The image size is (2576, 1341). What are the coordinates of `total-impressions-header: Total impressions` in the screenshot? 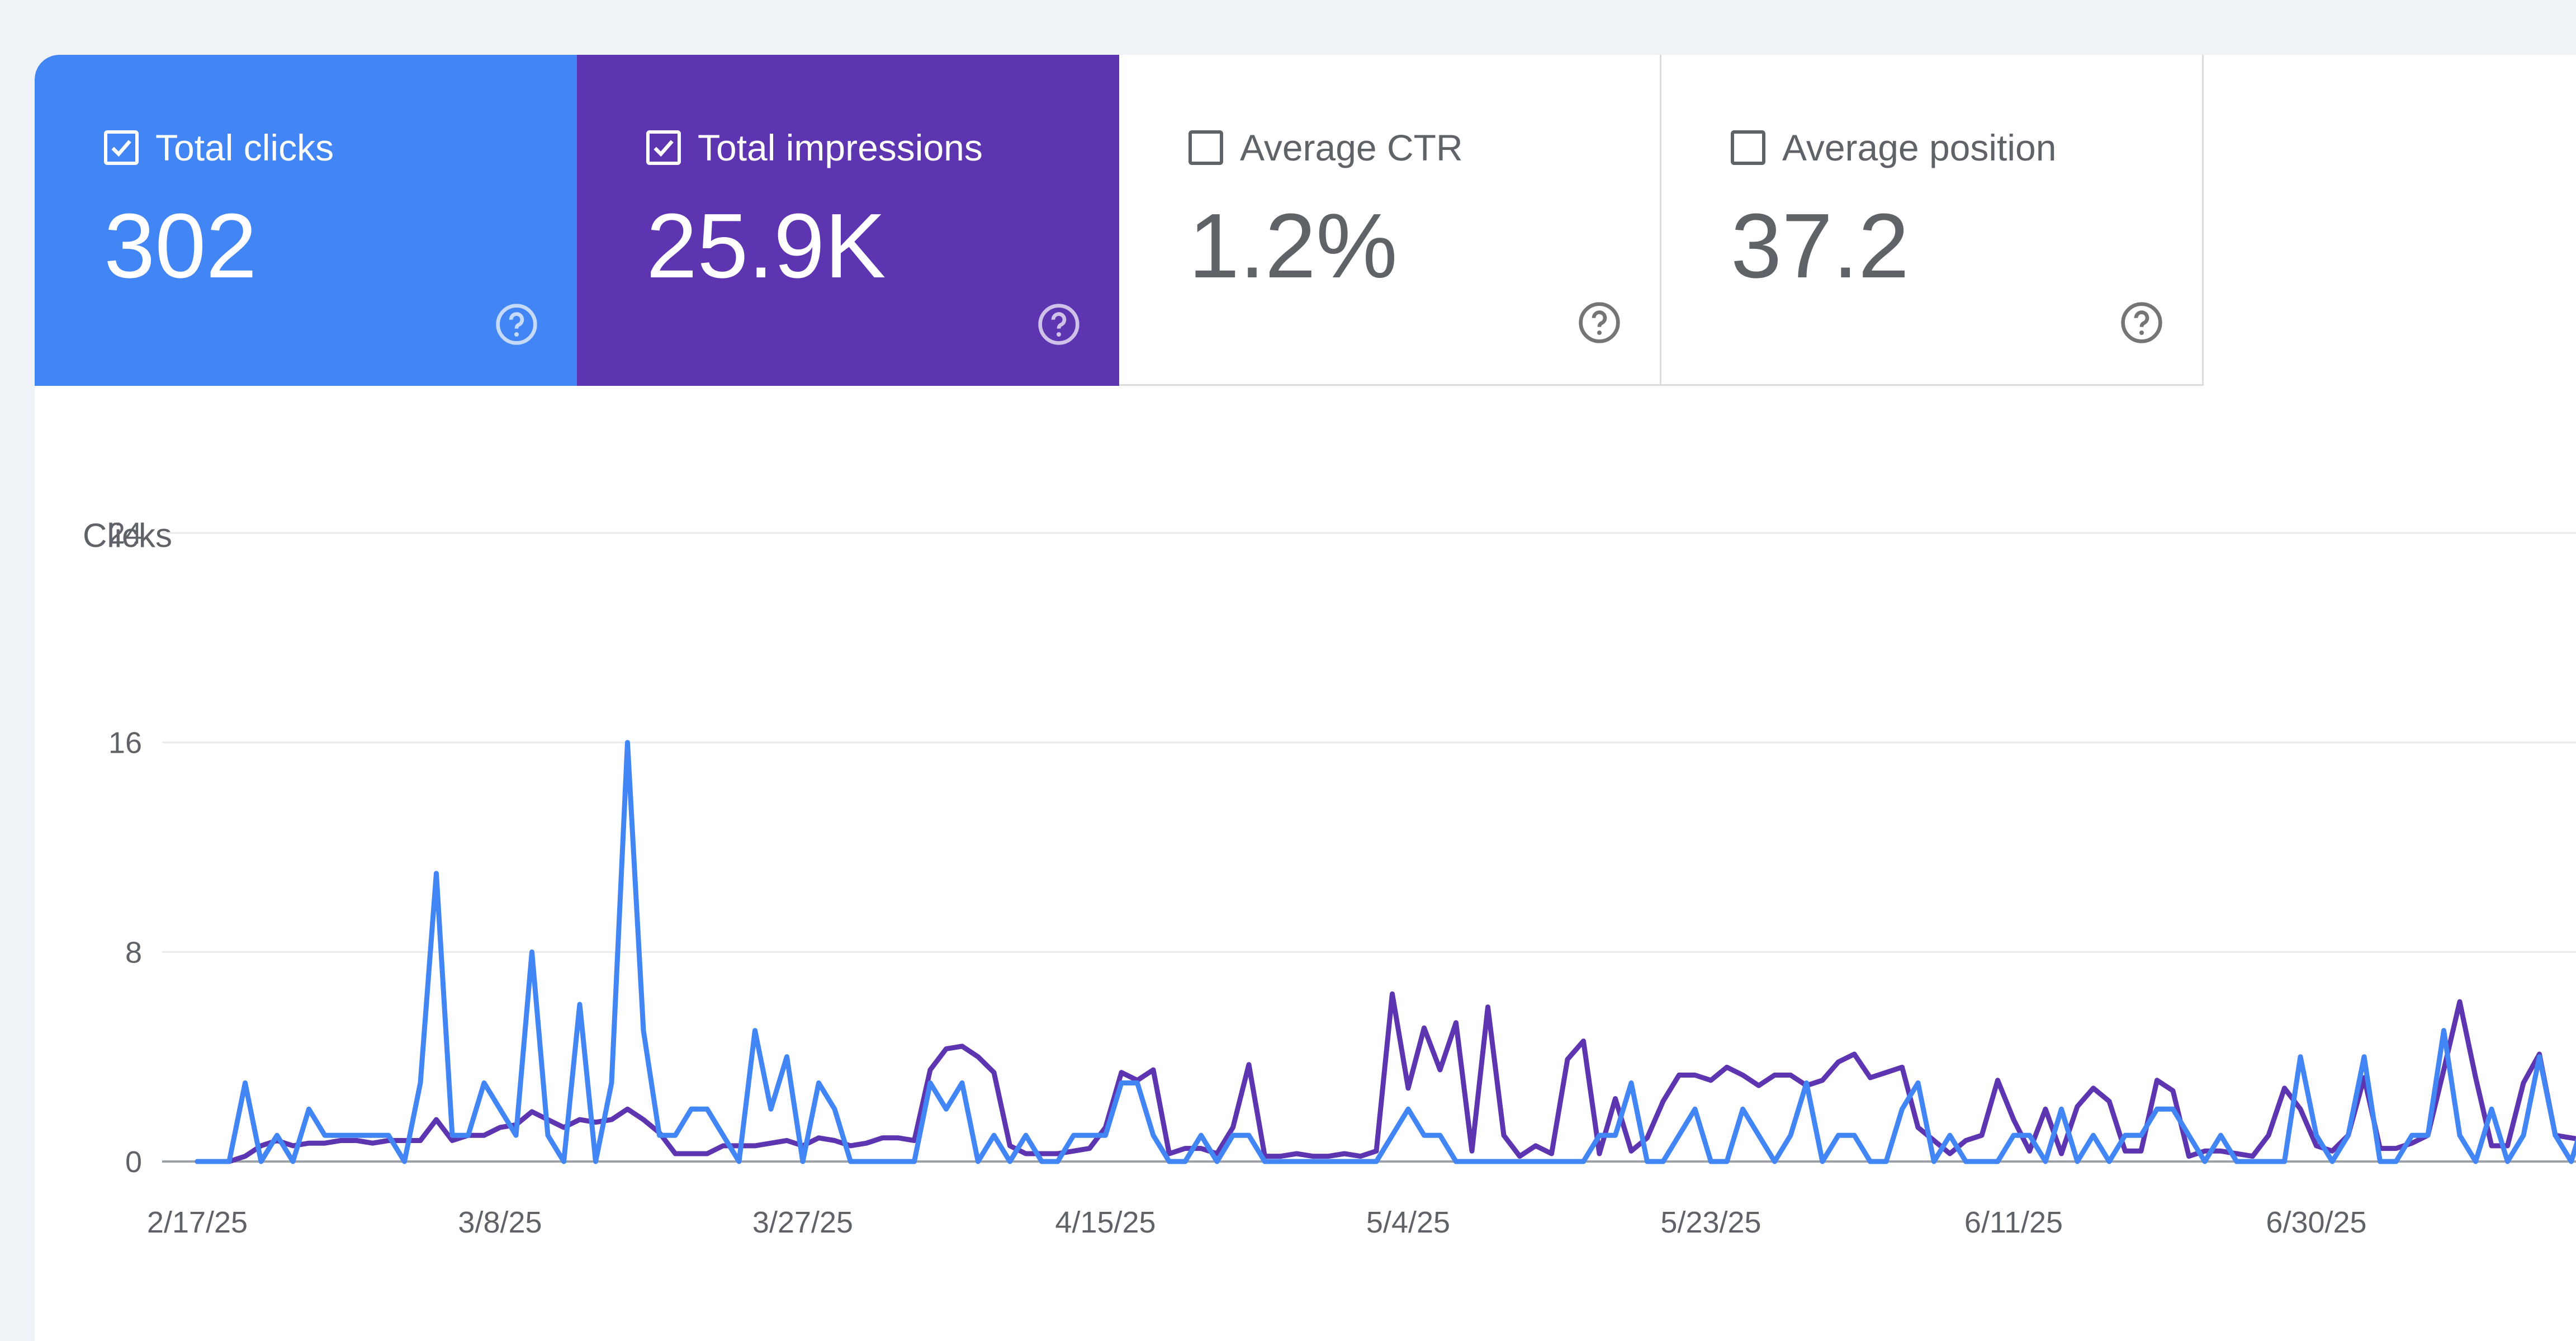 It's located at (814, 147).